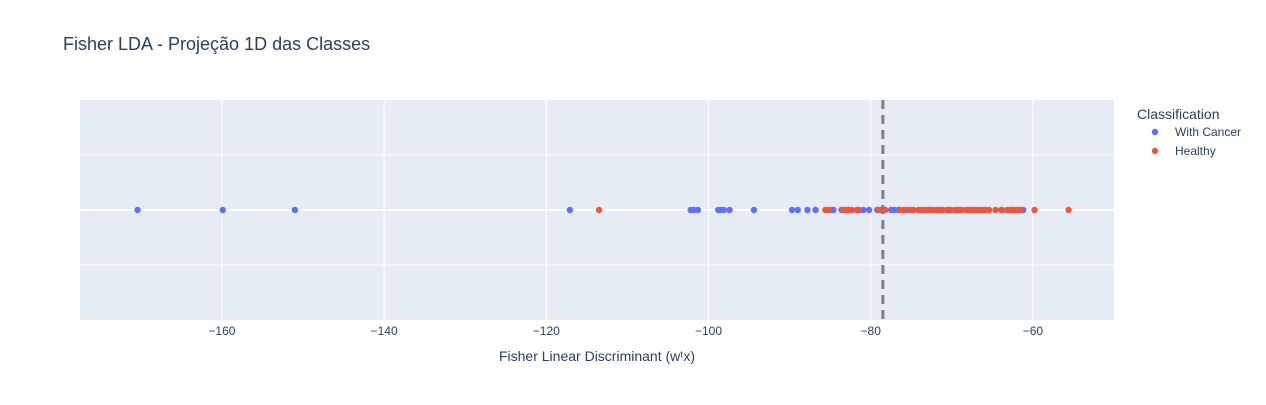 This screenshot has width=1266, height=405. What do you see at coordinates (221, 331) in the screenshot?
I see `x-tick-label: −160` at bounding box center [221, 331].